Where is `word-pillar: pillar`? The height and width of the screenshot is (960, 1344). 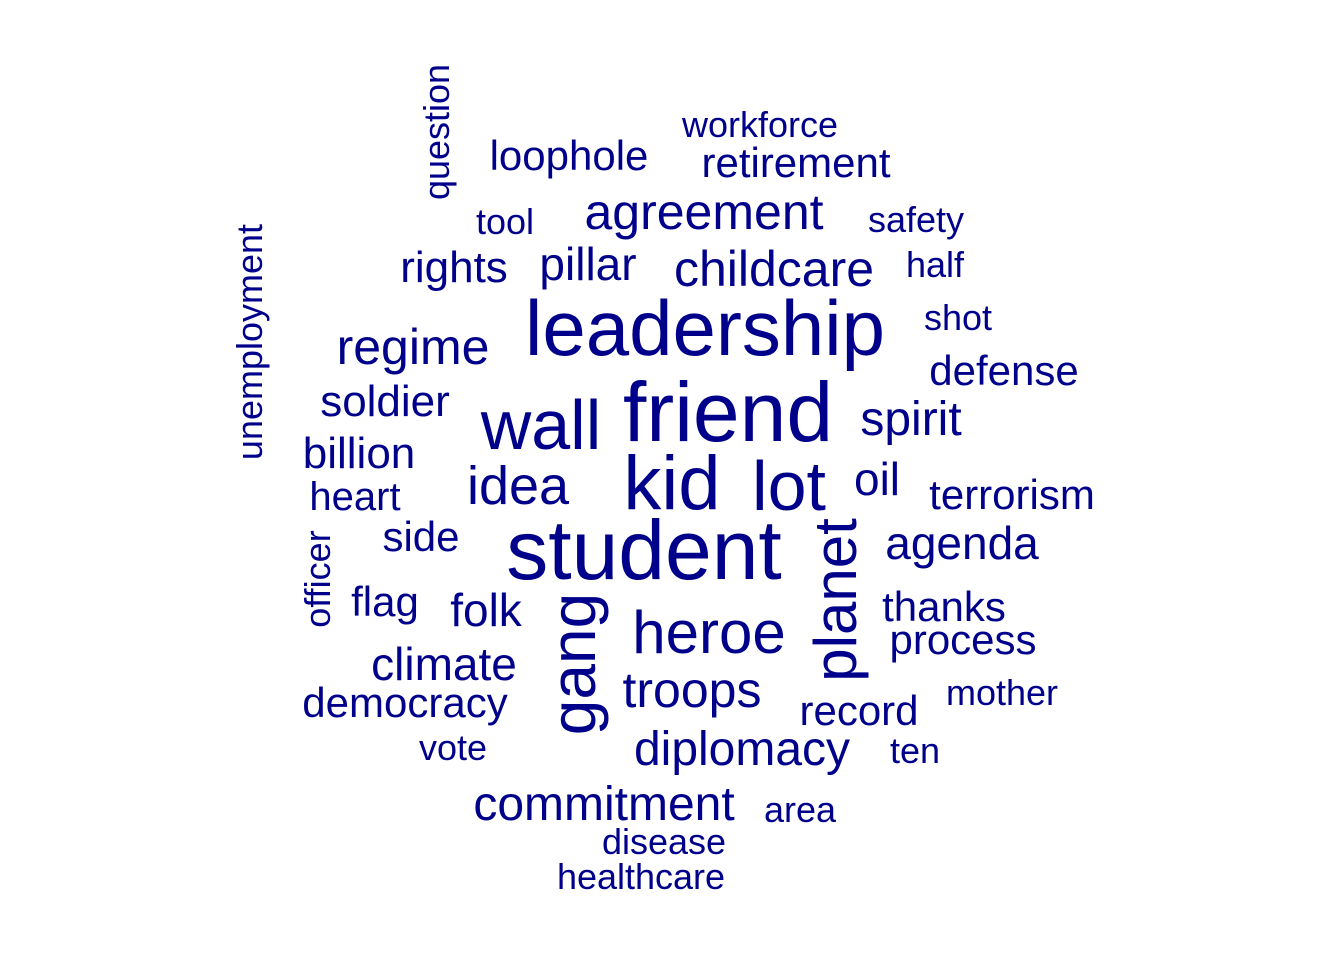 word-pillar: pillar is located at coordinates (588, 264).